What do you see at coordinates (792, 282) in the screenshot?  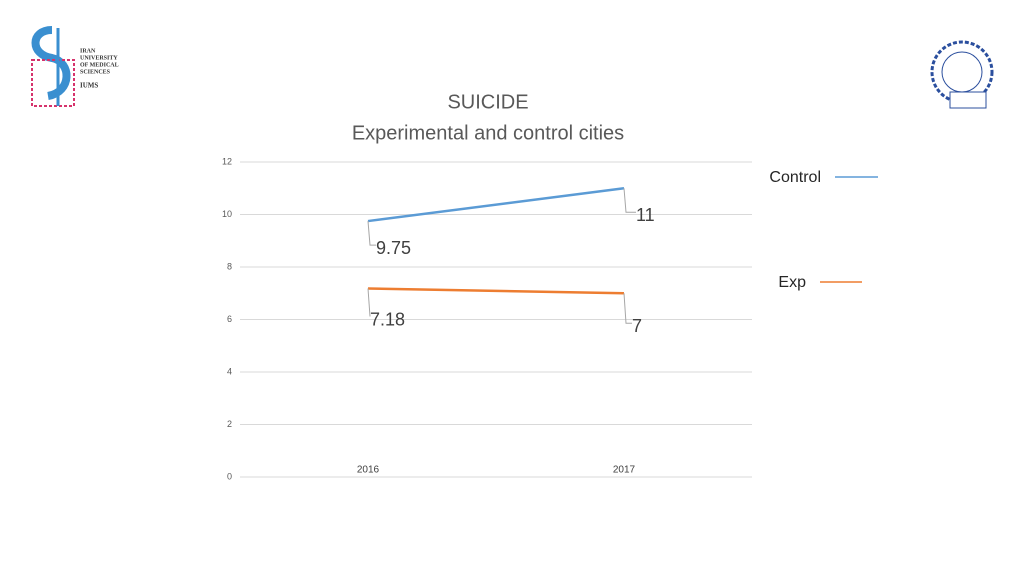 I see `legend-label: Exp` at bounding box center [792, 282].